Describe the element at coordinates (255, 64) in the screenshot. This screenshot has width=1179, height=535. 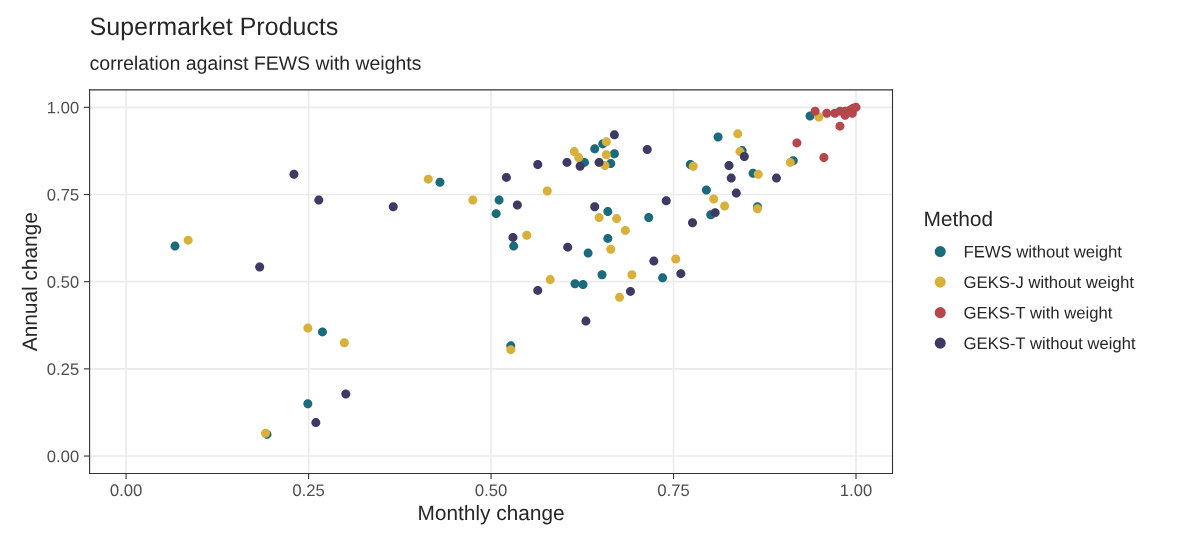
I see `chart-subtitle: correlation against FEWS with weights` at that location.